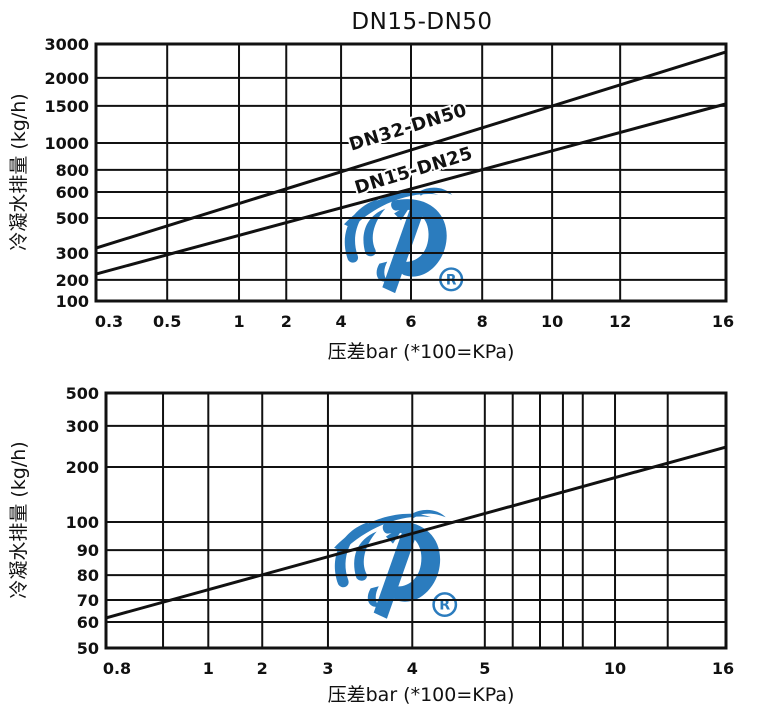  What do you see at coordinates (109, 321) in the screenshot?
I see `x-tick-label: 0.3` at bounding box center [109, 321].